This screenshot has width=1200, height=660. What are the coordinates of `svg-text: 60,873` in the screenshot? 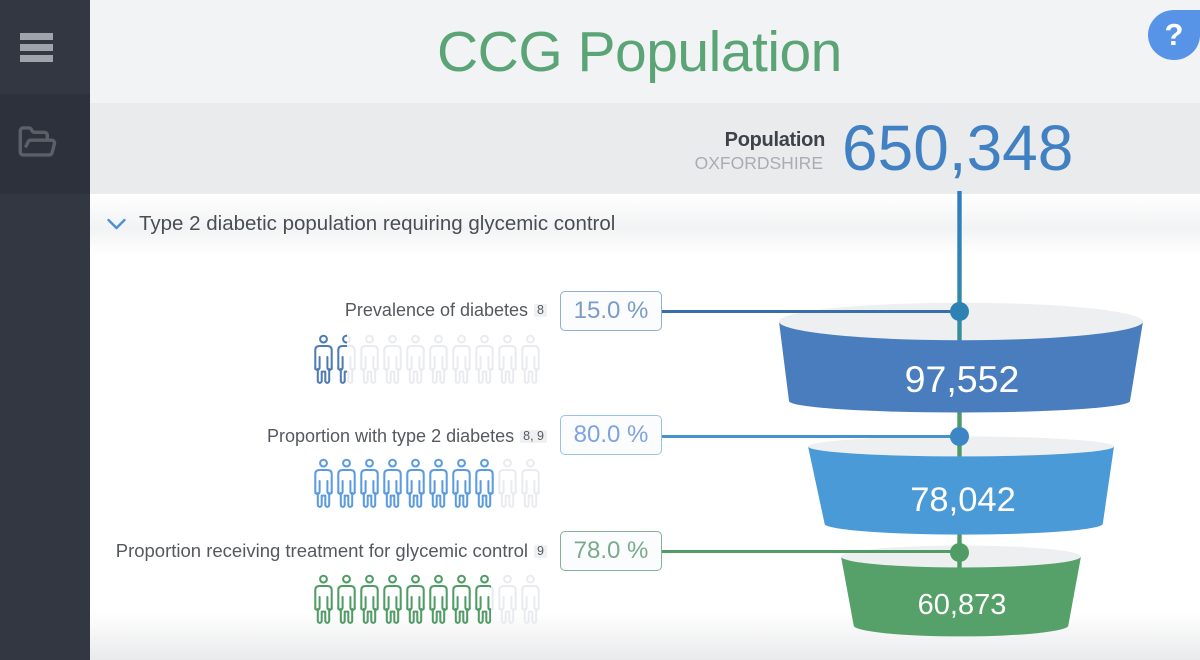 It's located at (962, 605).